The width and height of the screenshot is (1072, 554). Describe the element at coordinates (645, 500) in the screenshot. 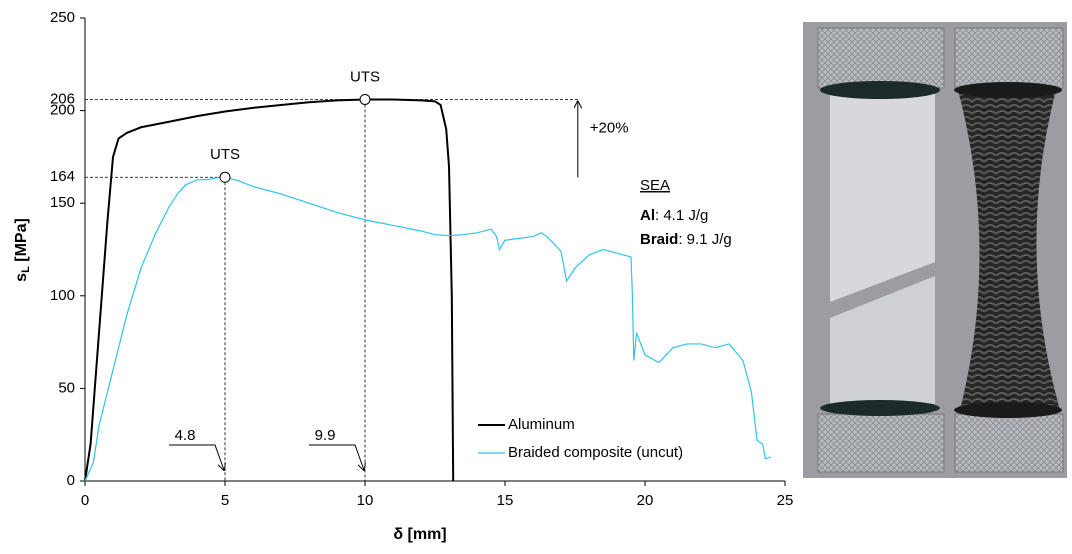

I see `x-tick-label: 20` at that location.